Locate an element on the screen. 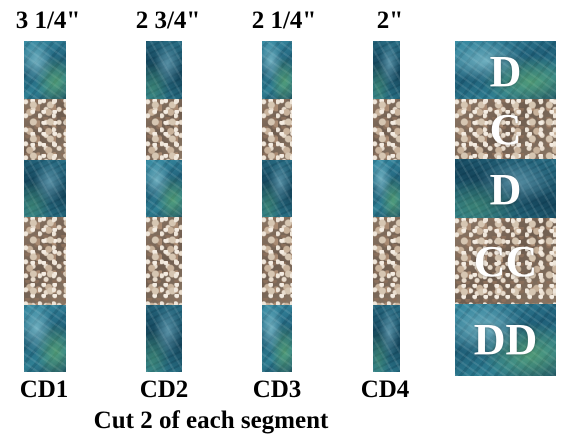 Image resolution: width=573 pixels, height=440 pixels. strip-cd1 is located at coordinates (45, 206).